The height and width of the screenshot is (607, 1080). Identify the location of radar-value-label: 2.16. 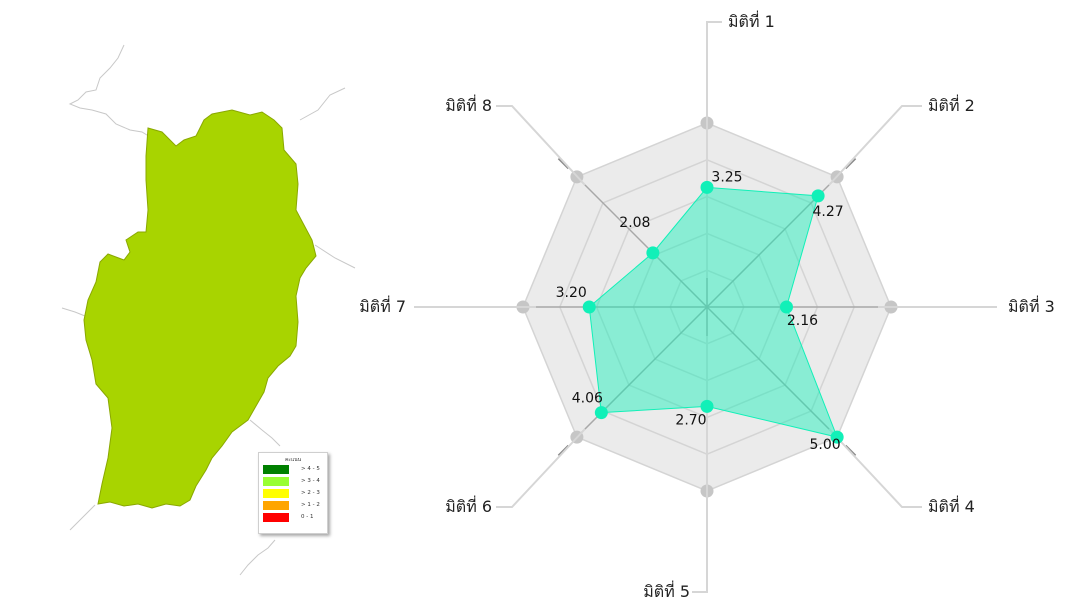
(802, 321).